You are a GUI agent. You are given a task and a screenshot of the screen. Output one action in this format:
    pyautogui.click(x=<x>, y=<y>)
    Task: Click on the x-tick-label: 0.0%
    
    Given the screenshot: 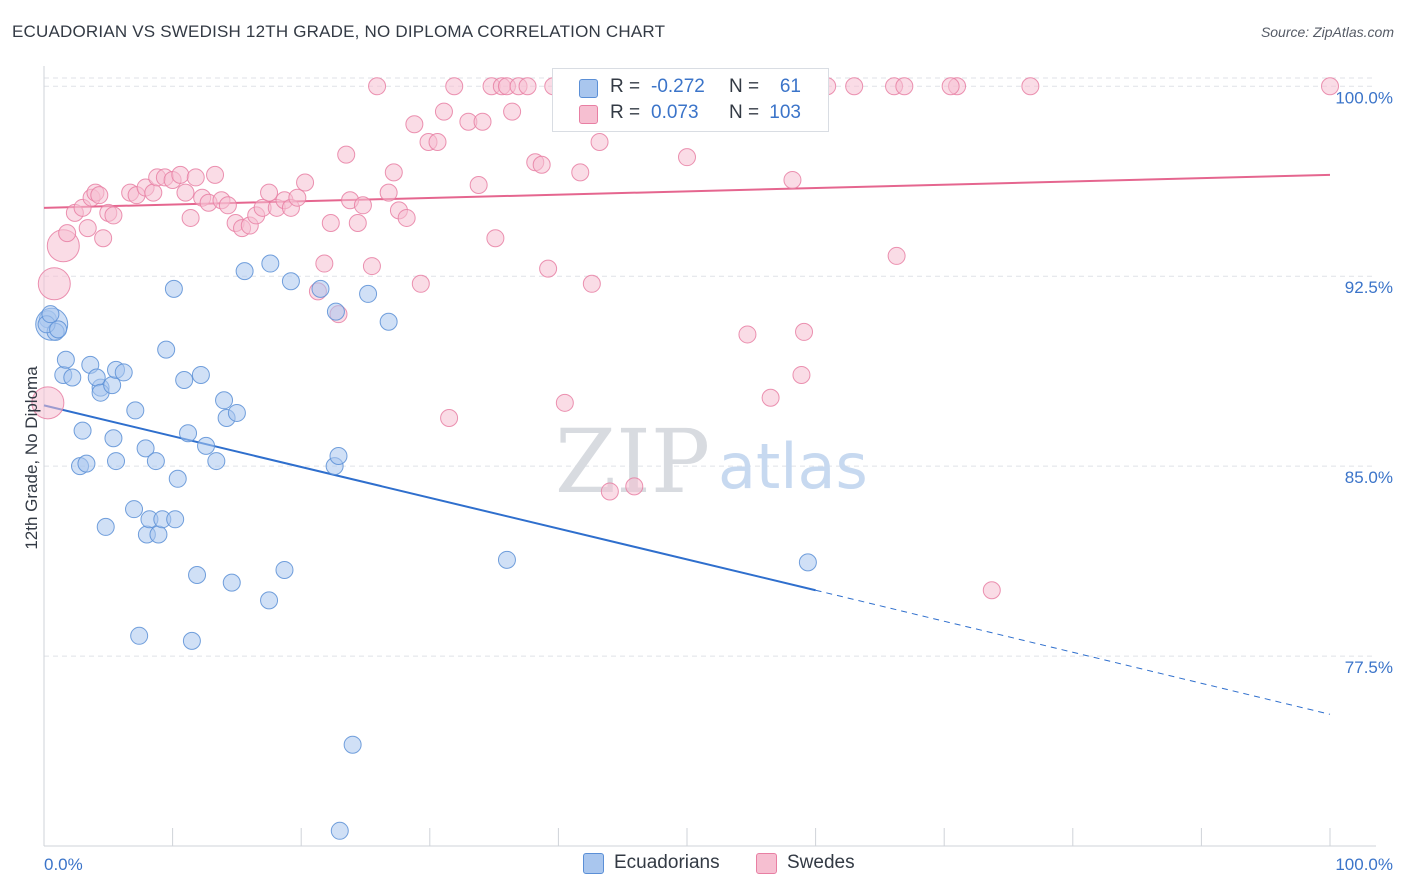 What is the action you would take?
    pyautogui.click(x=63, y=864)
    